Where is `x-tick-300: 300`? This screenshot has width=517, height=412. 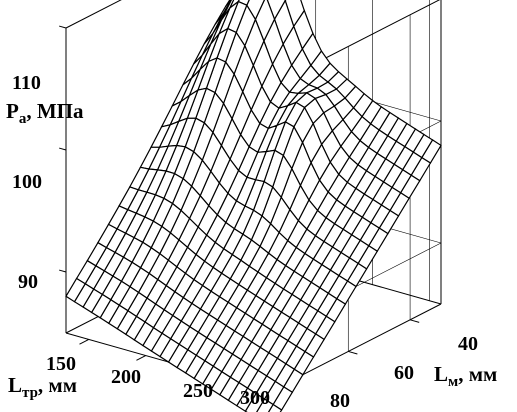
x-tick-300: 300 is located at coordinates (255, 398).